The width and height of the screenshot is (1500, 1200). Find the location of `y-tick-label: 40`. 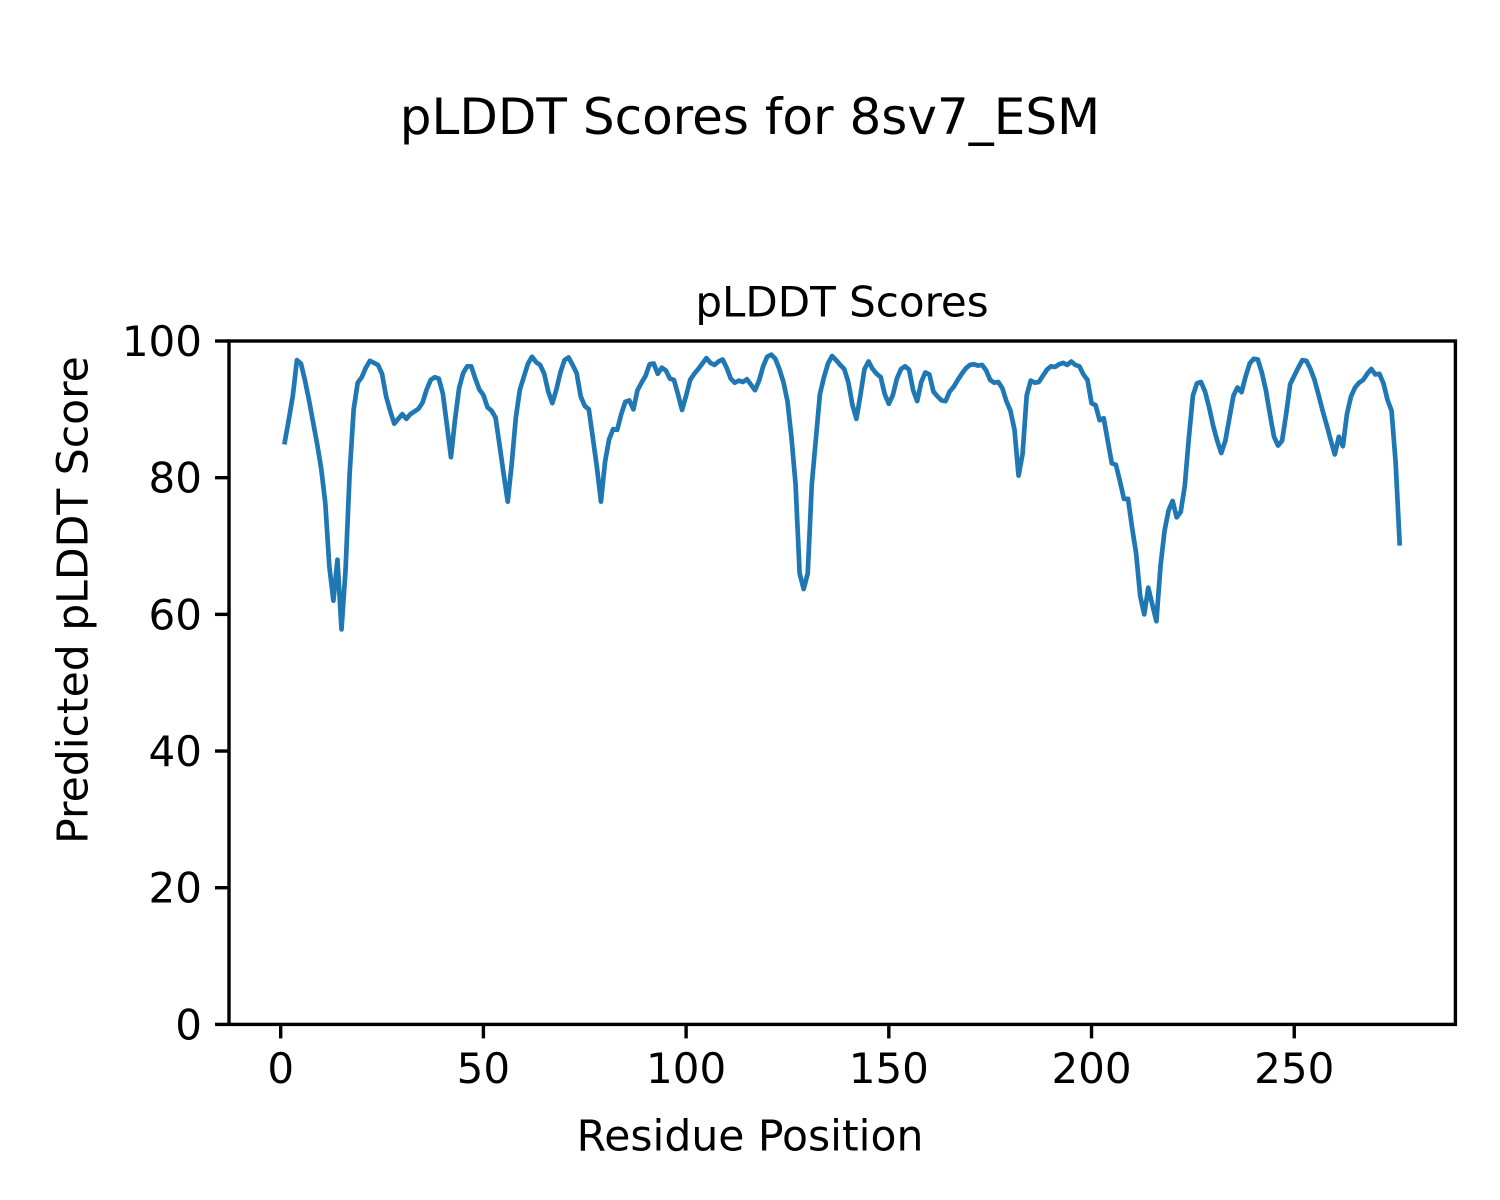

y-tick-label: 40 is located at coordinates (175, 751).